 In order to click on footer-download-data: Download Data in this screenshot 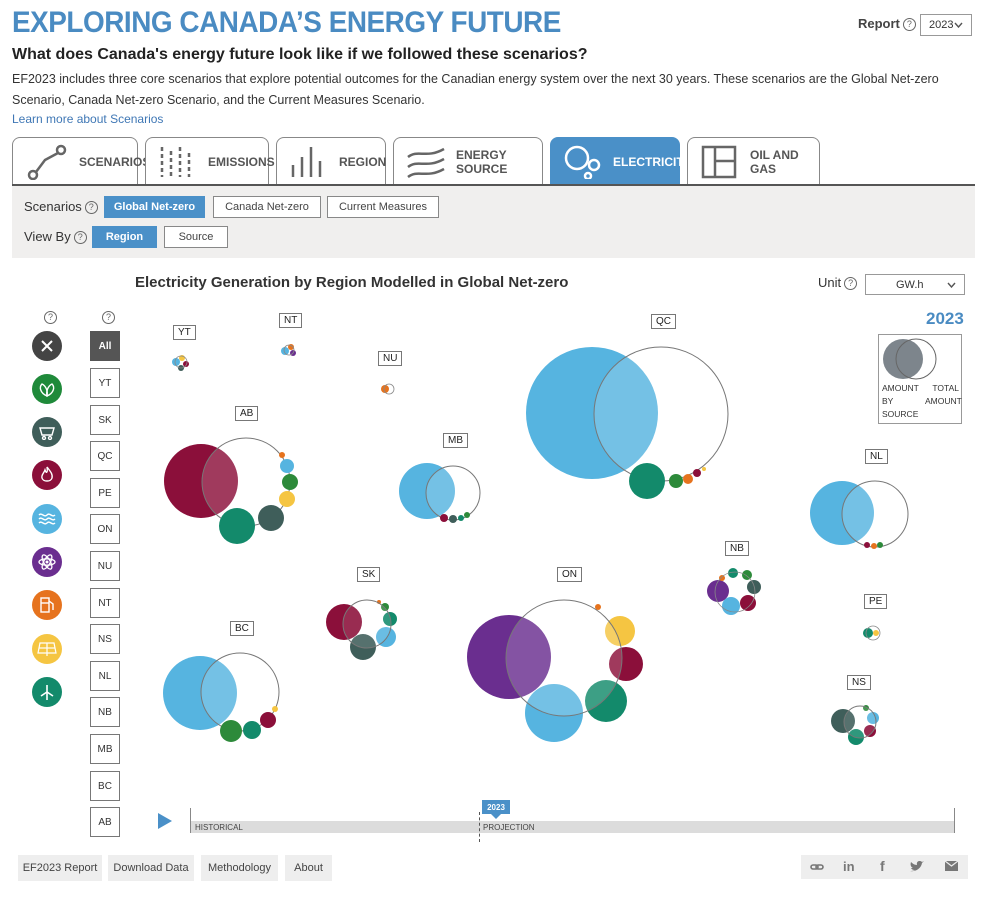, I will do `click(151, 868)`.